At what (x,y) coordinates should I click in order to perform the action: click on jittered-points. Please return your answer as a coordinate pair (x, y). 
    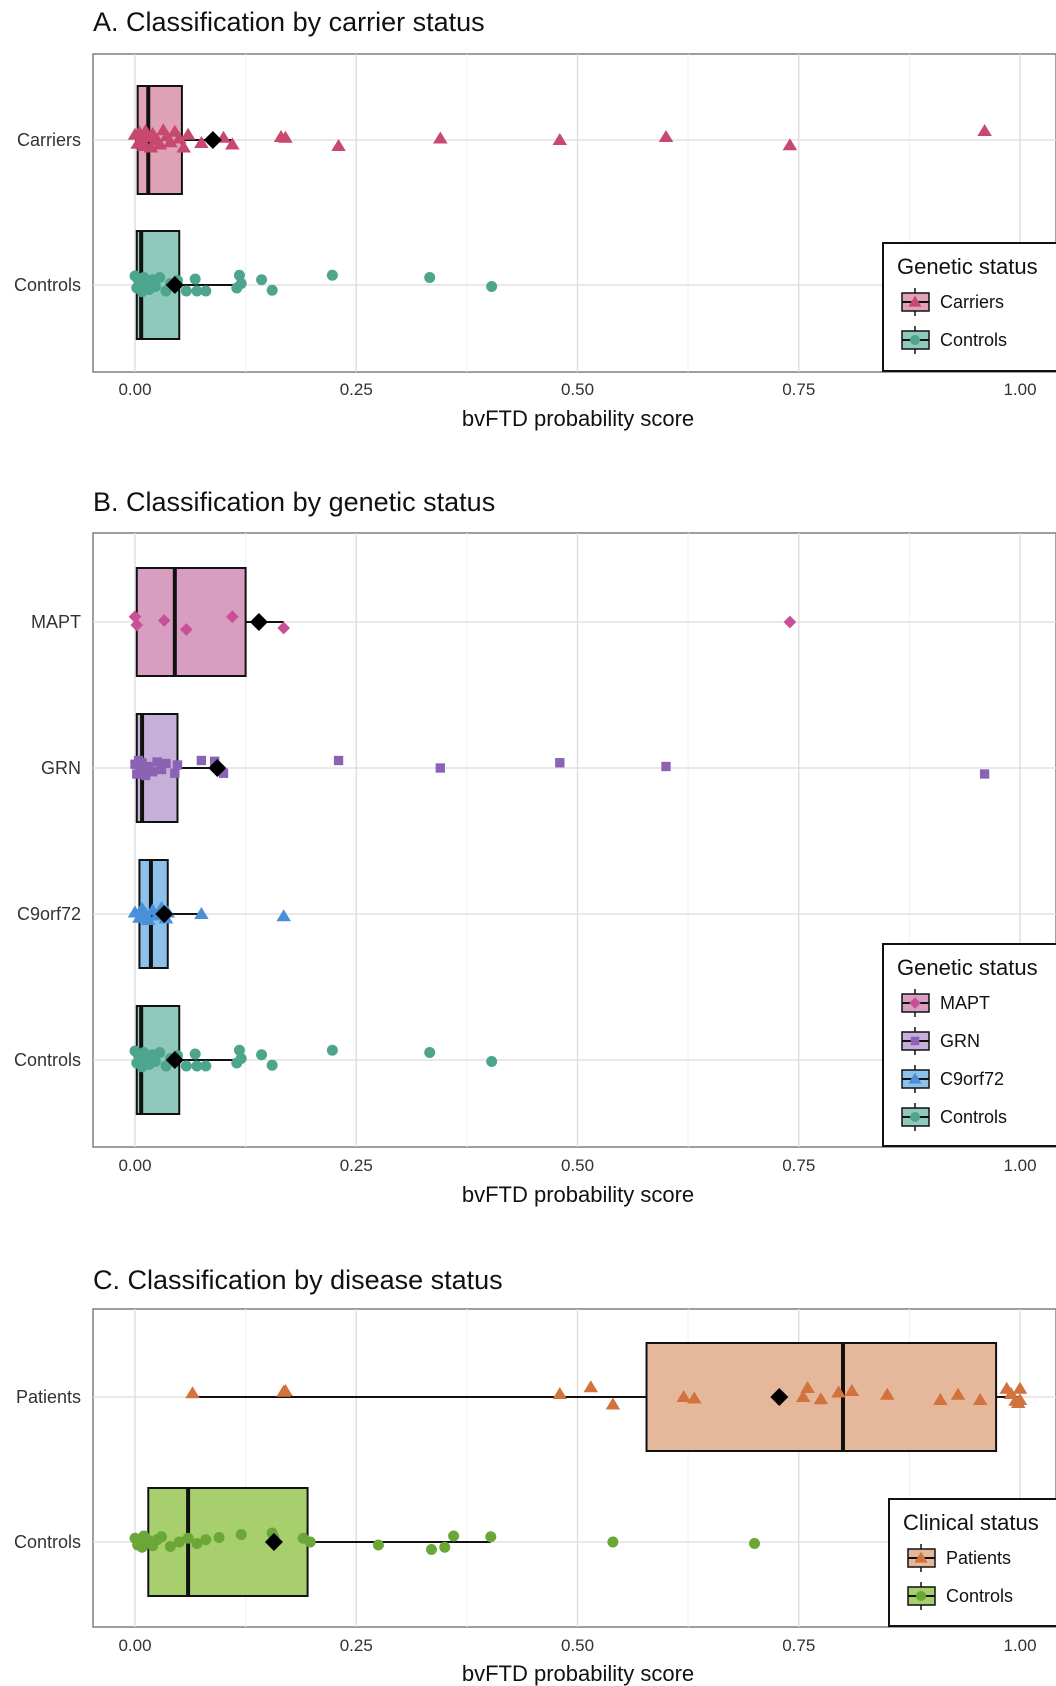
    Looking at the image, I should click on (578, 1467).